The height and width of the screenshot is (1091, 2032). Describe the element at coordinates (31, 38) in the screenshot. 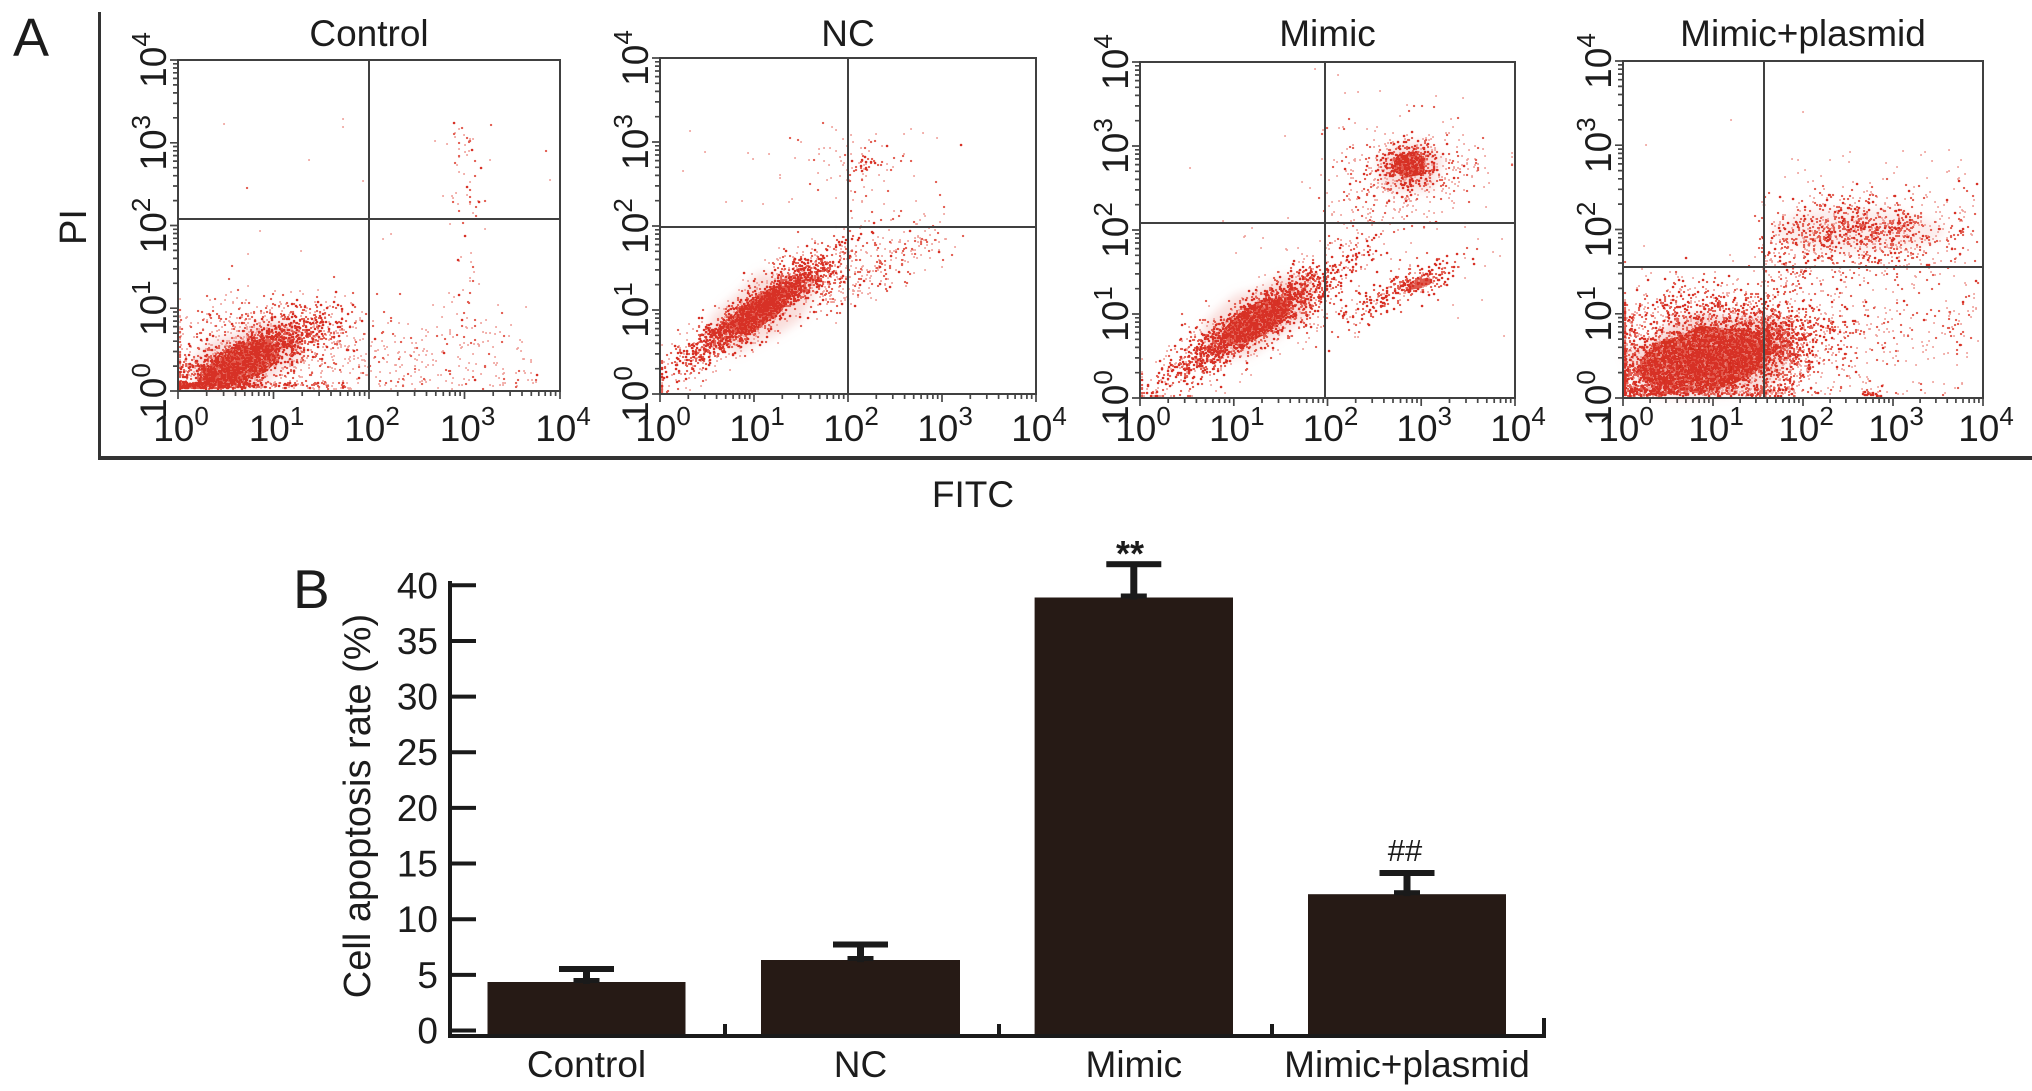

I see `svg-text: A` at that location.